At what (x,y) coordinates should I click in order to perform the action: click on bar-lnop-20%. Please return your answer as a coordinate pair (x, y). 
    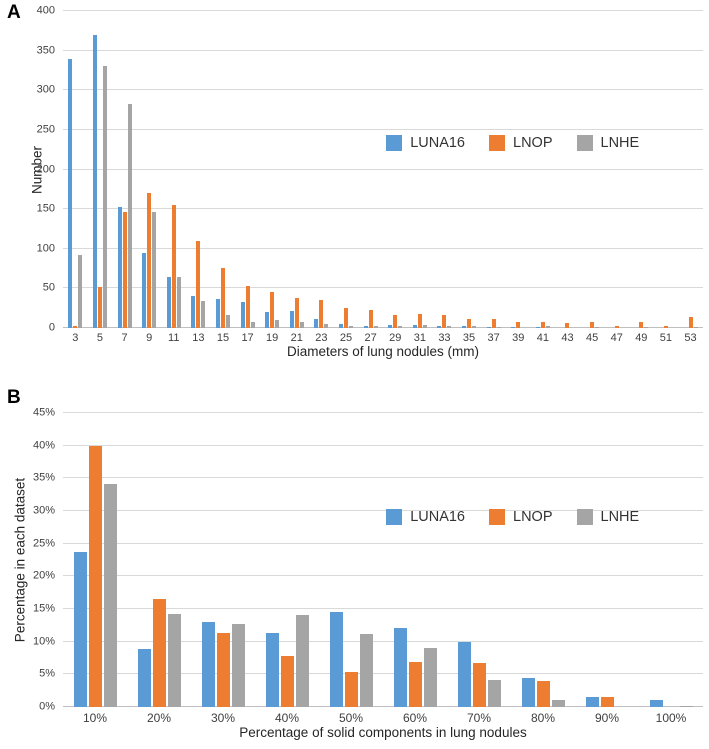
    Looking at the image, I should click on (159, 653).